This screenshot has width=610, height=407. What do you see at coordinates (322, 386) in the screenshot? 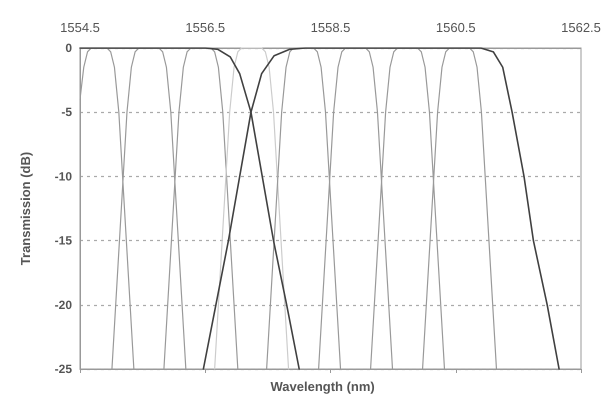
I see `x-axis-title: Wavelength (nm)` at bounding box center [322, 386].